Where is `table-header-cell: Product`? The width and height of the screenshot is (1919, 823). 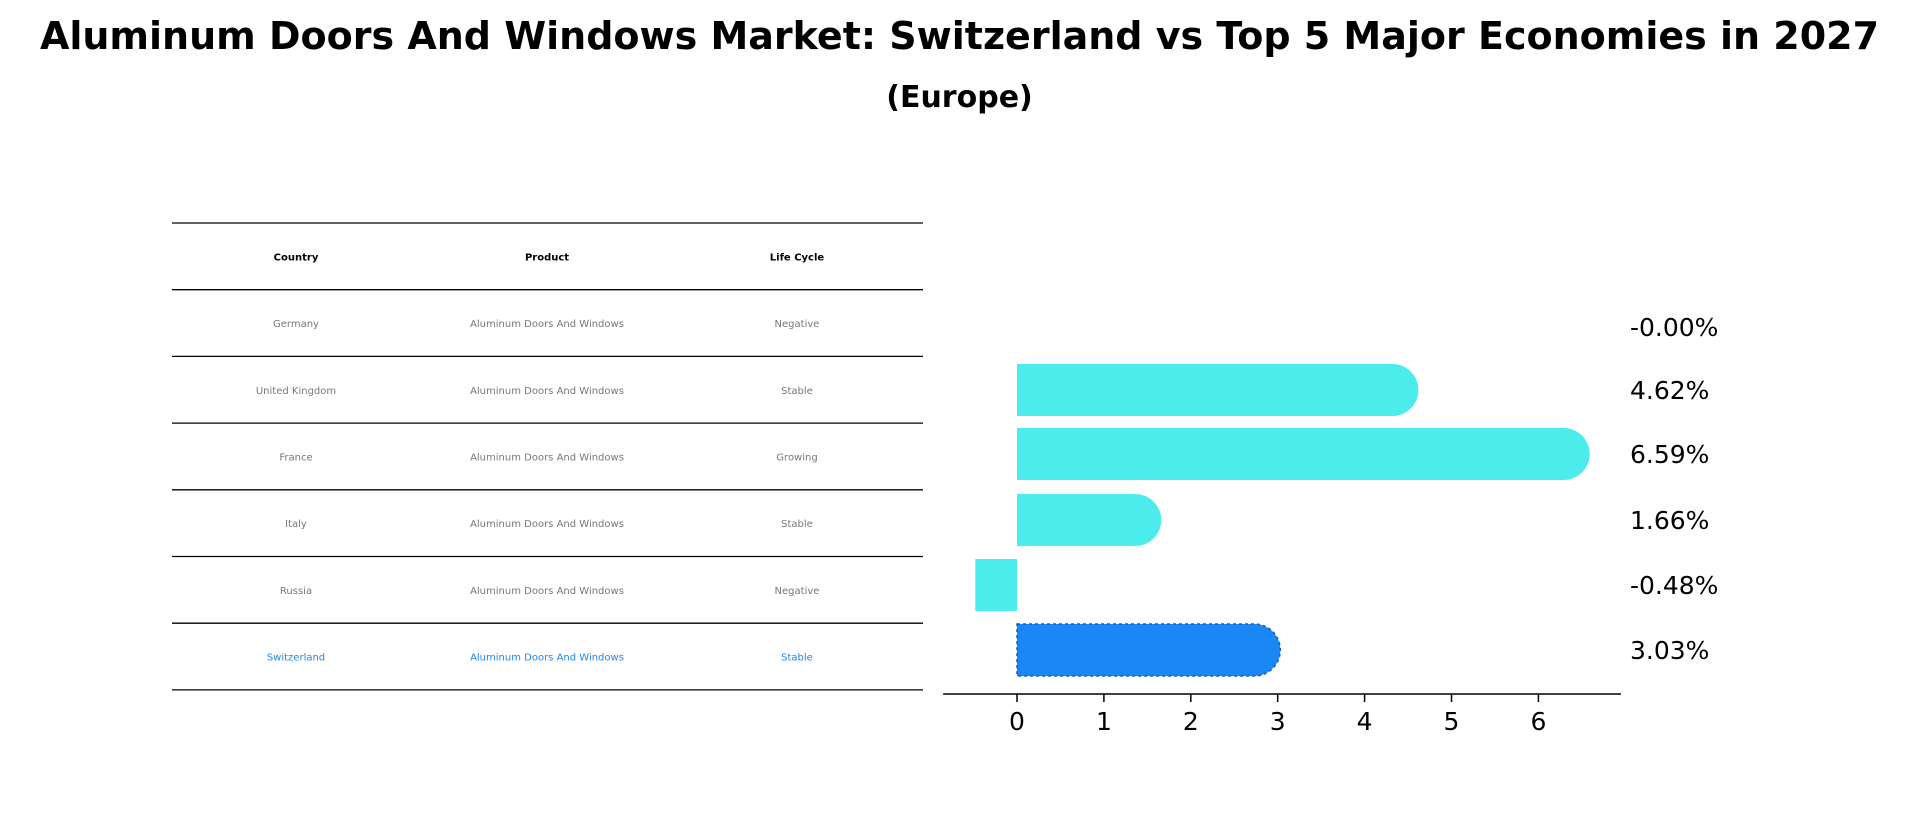
table-header-cell: Product is located at coordinates (547, 257).